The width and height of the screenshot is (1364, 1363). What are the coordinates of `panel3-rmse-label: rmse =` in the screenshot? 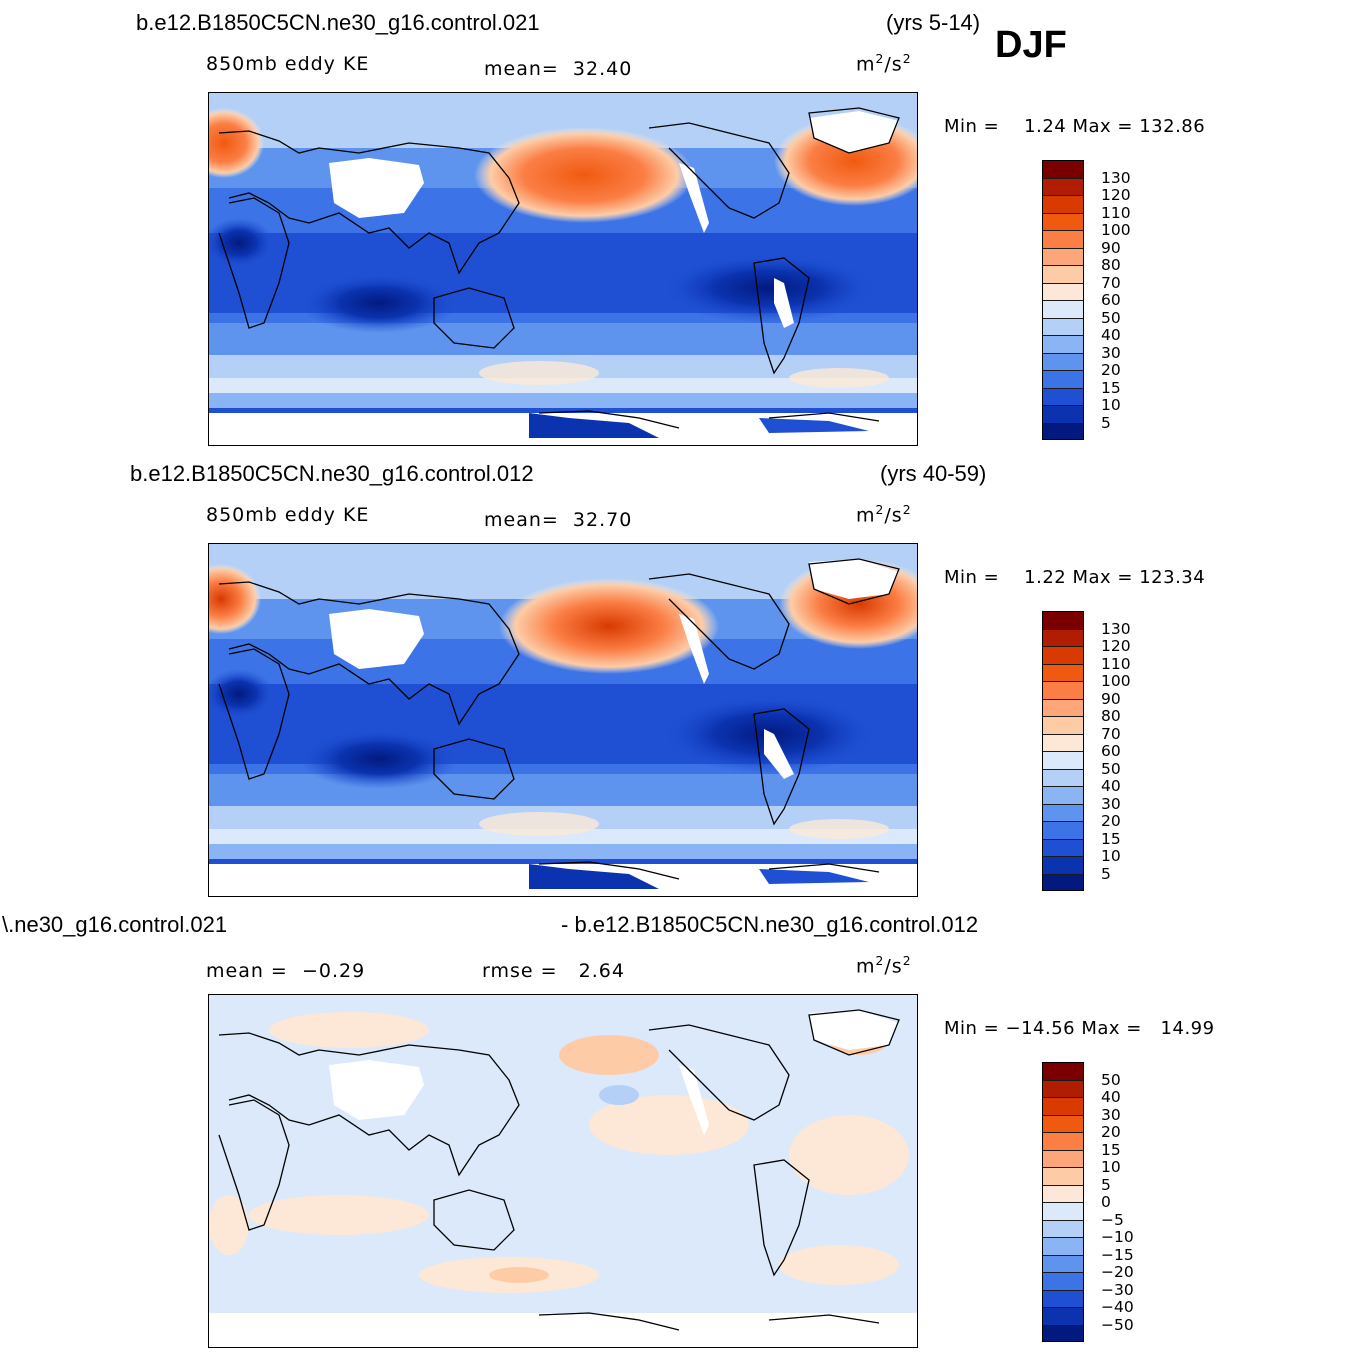 It's located at (520, 971).